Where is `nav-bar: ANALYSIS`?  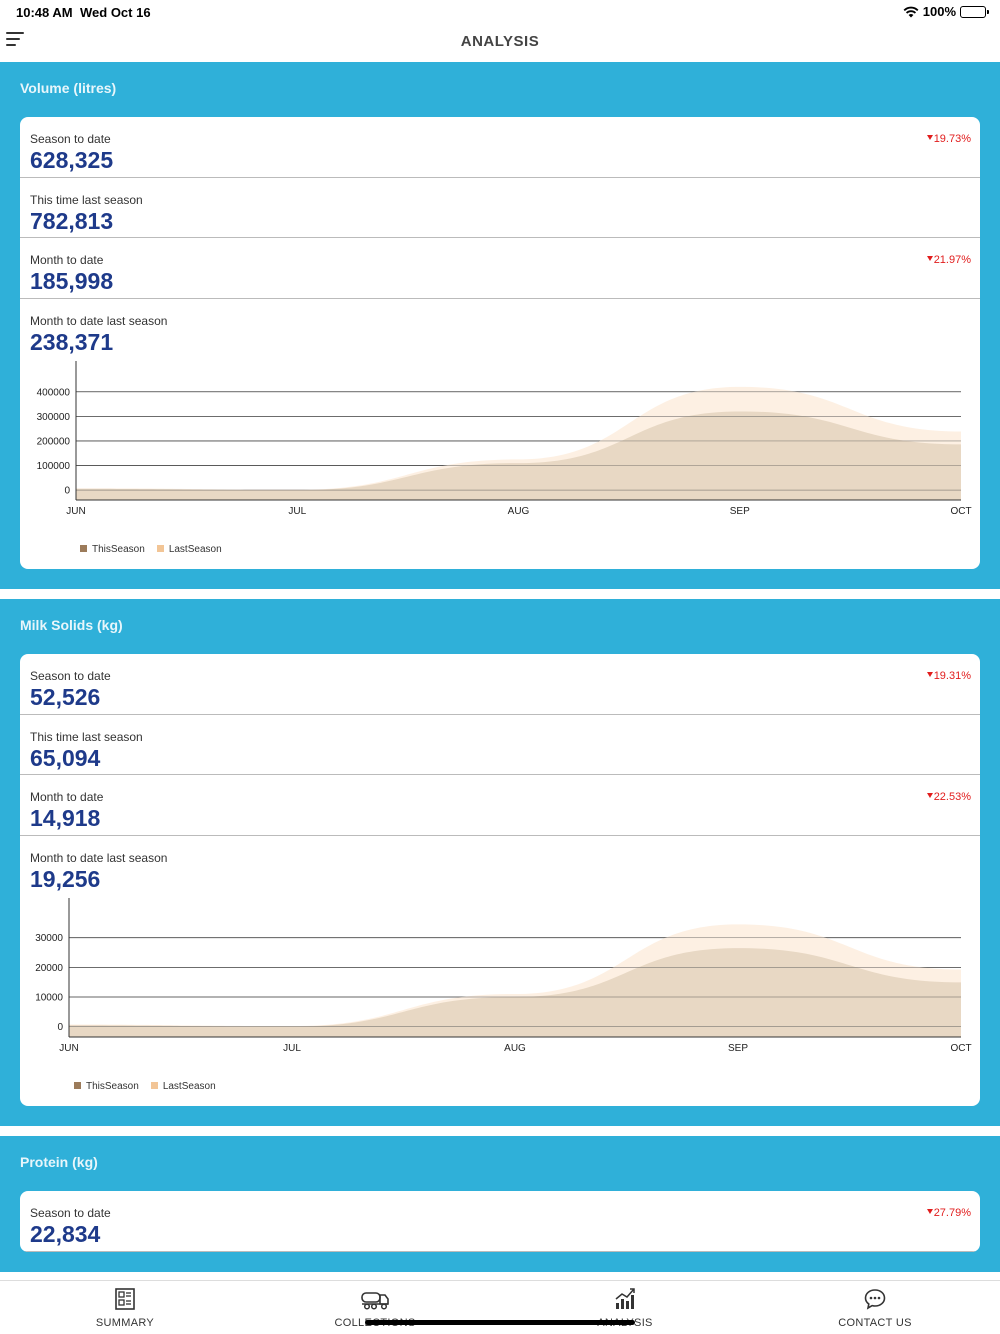
nav-bar: ANALYSIS is located at coordinates (500, 43).